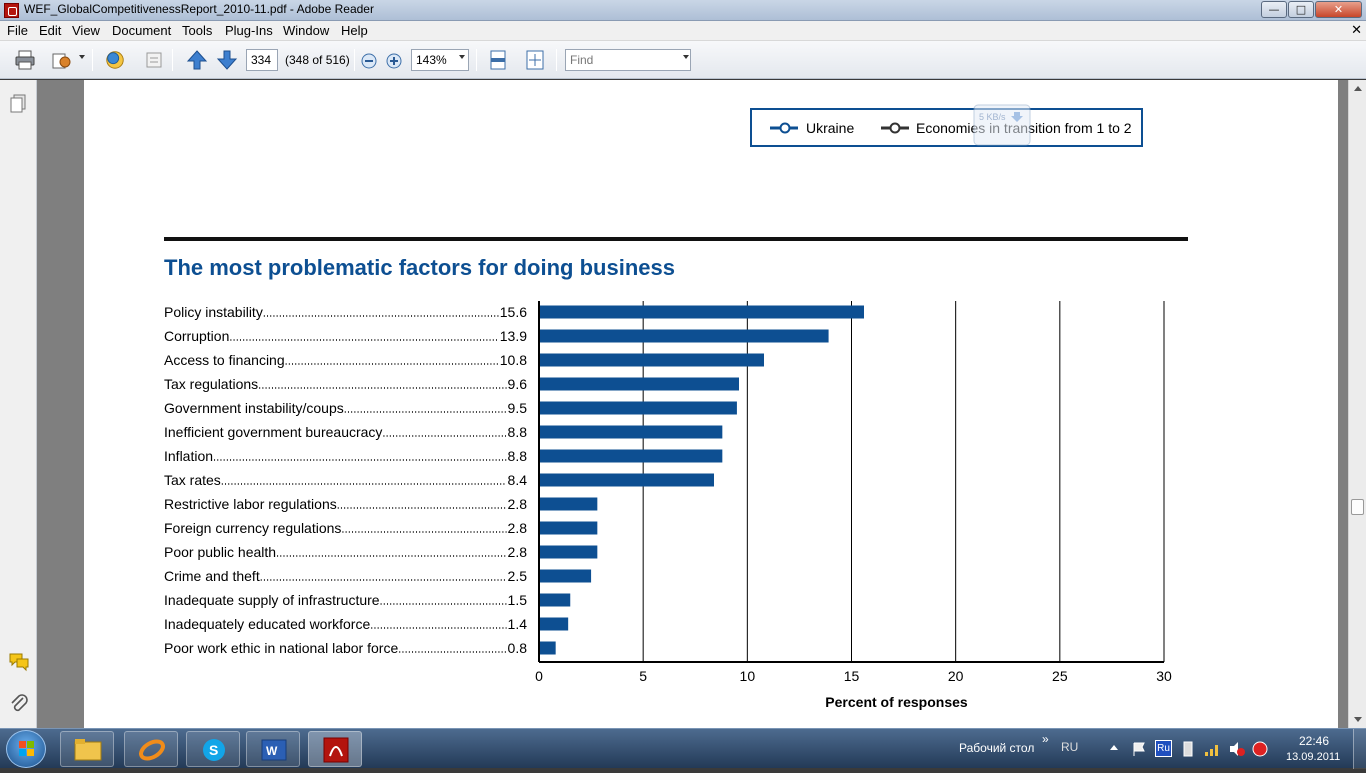 Image resolution: width=1366 pixels, height=773 pixels. I want to click on x-axis-title: Percent of responses, so click(896, 702).